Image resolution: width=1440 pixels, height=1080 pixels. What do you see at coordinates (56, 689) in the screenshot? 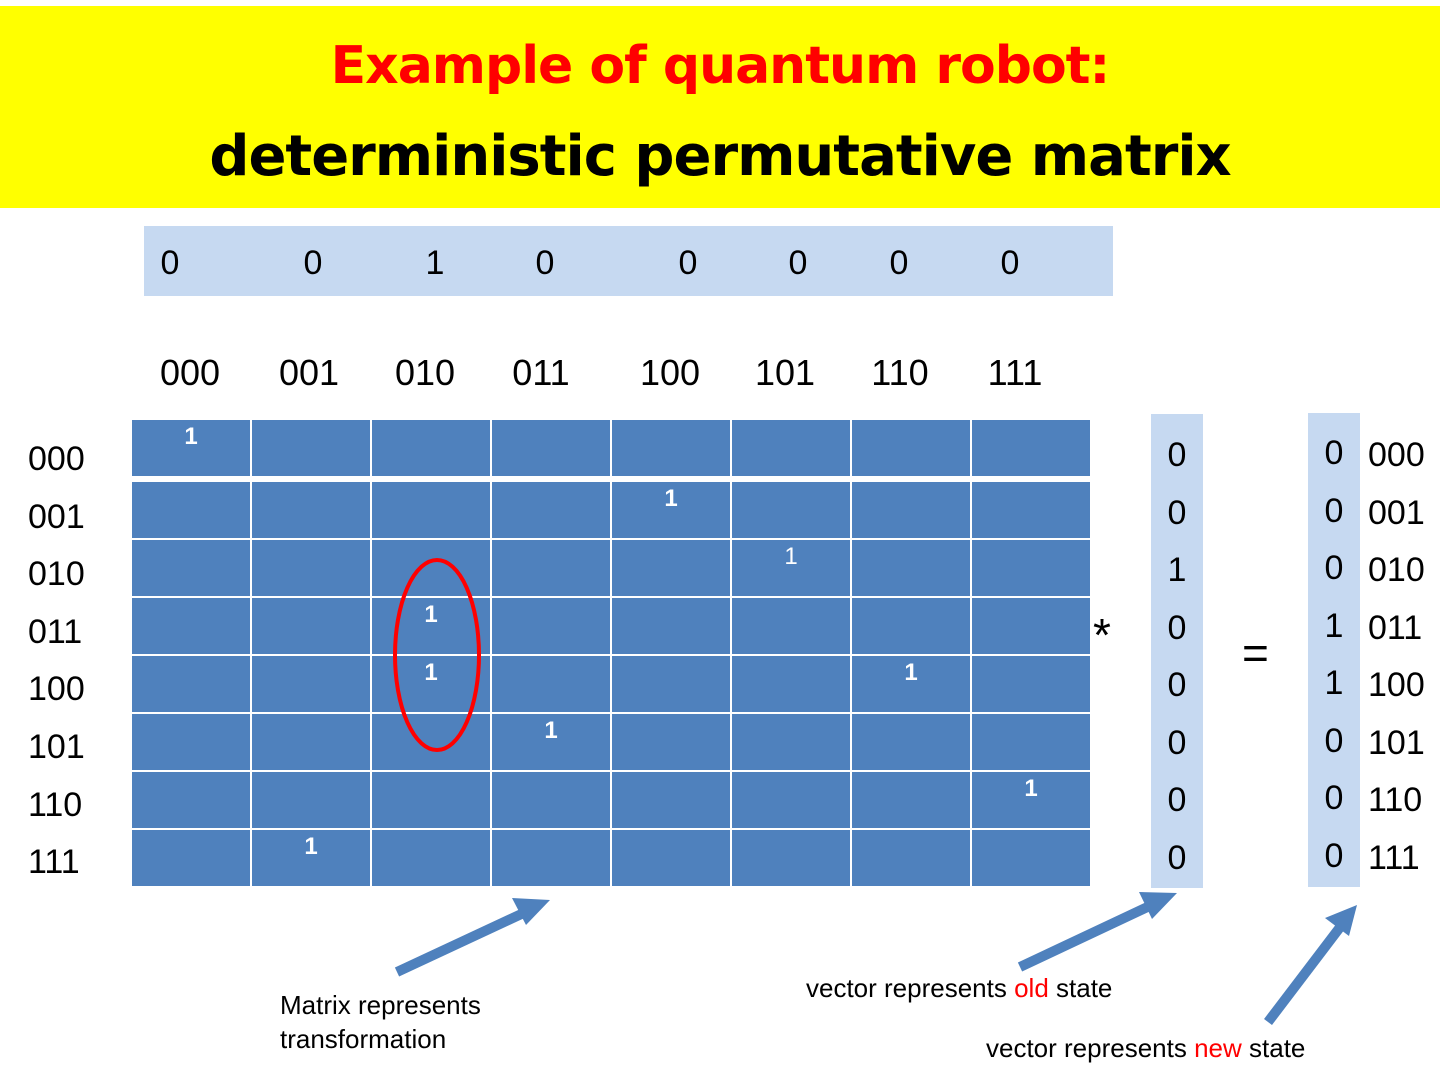
I see `row-label: 100` at bounding box center [56, 689].